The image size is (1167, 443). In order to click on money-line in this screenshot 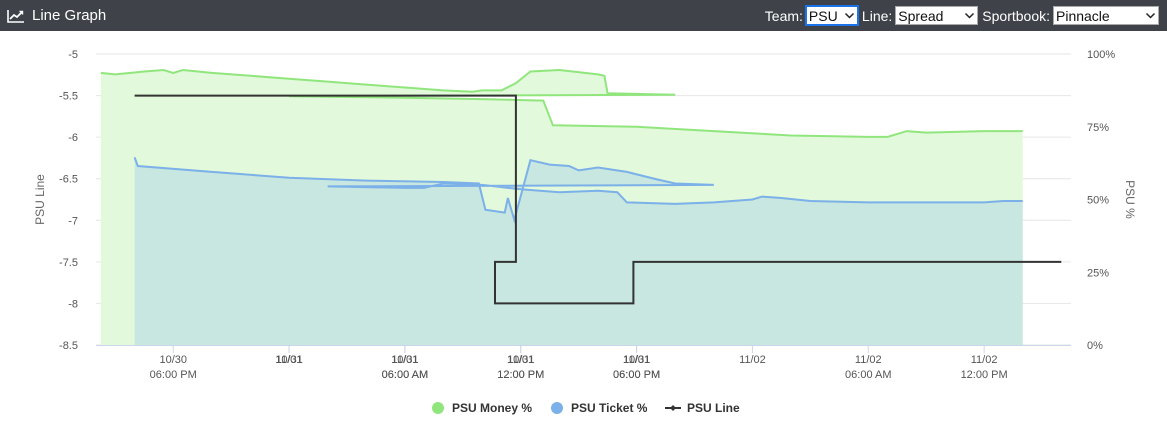, I will do `click(561, 103)`.